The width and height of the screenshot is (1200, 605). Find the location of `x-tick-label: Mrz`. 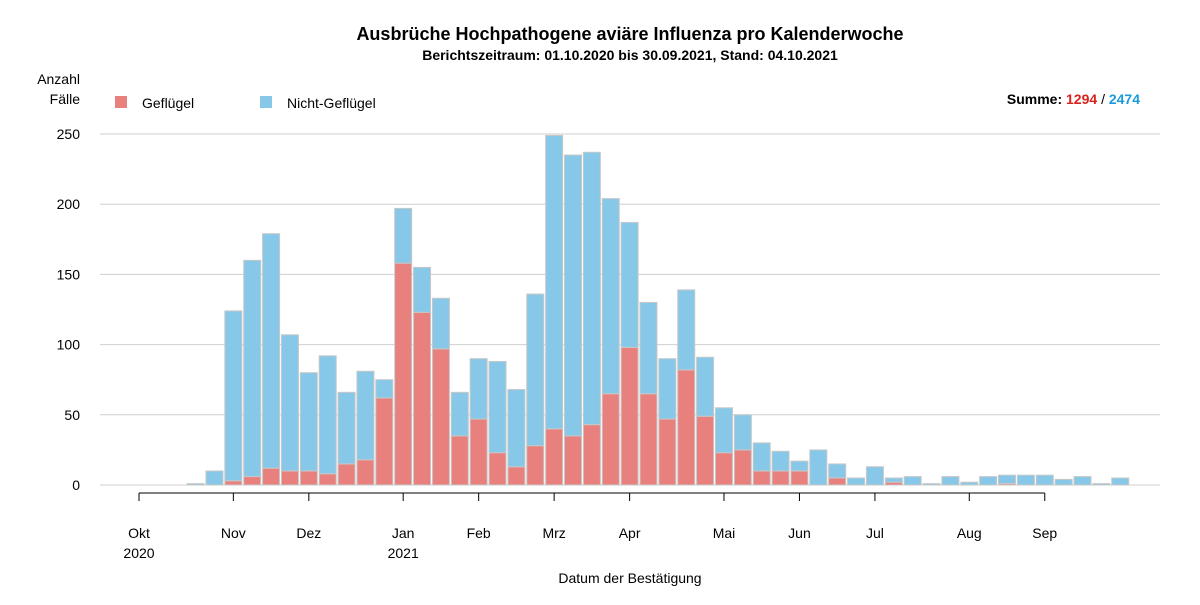

x-tick-label: Mrz is located at coordinates (553, 533).